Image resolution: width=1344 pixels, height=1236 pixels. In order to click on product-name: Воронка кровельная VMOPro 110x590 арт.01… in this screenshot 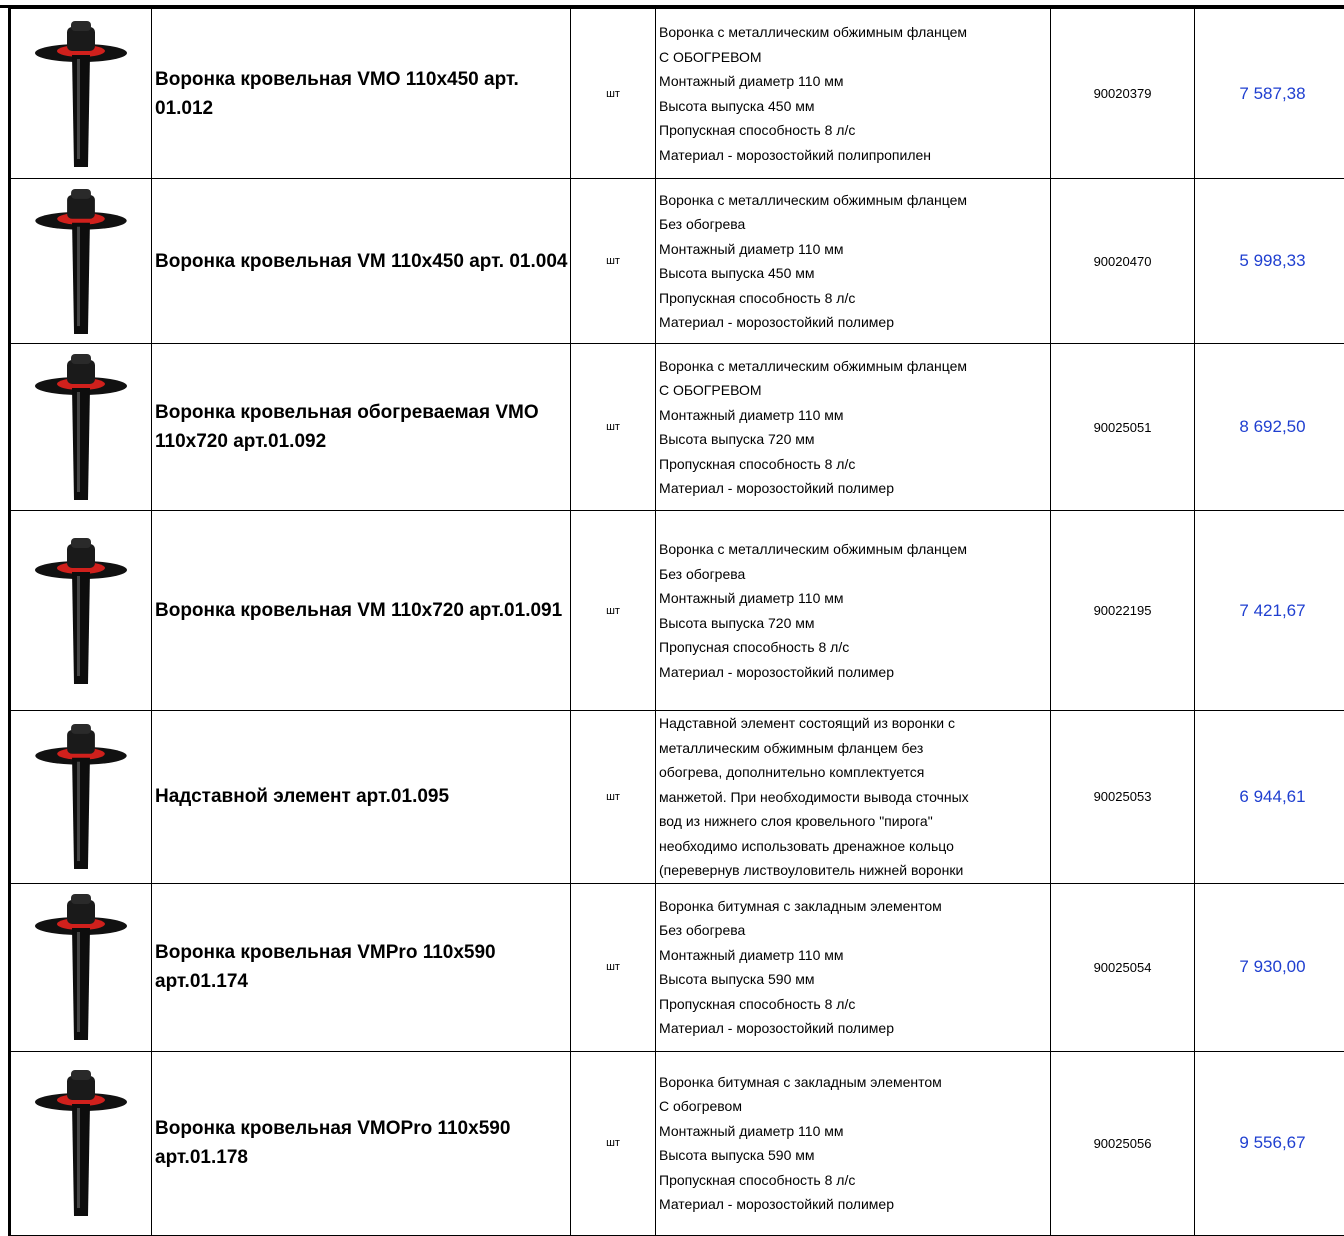, I will do `click(332, 1143)`.